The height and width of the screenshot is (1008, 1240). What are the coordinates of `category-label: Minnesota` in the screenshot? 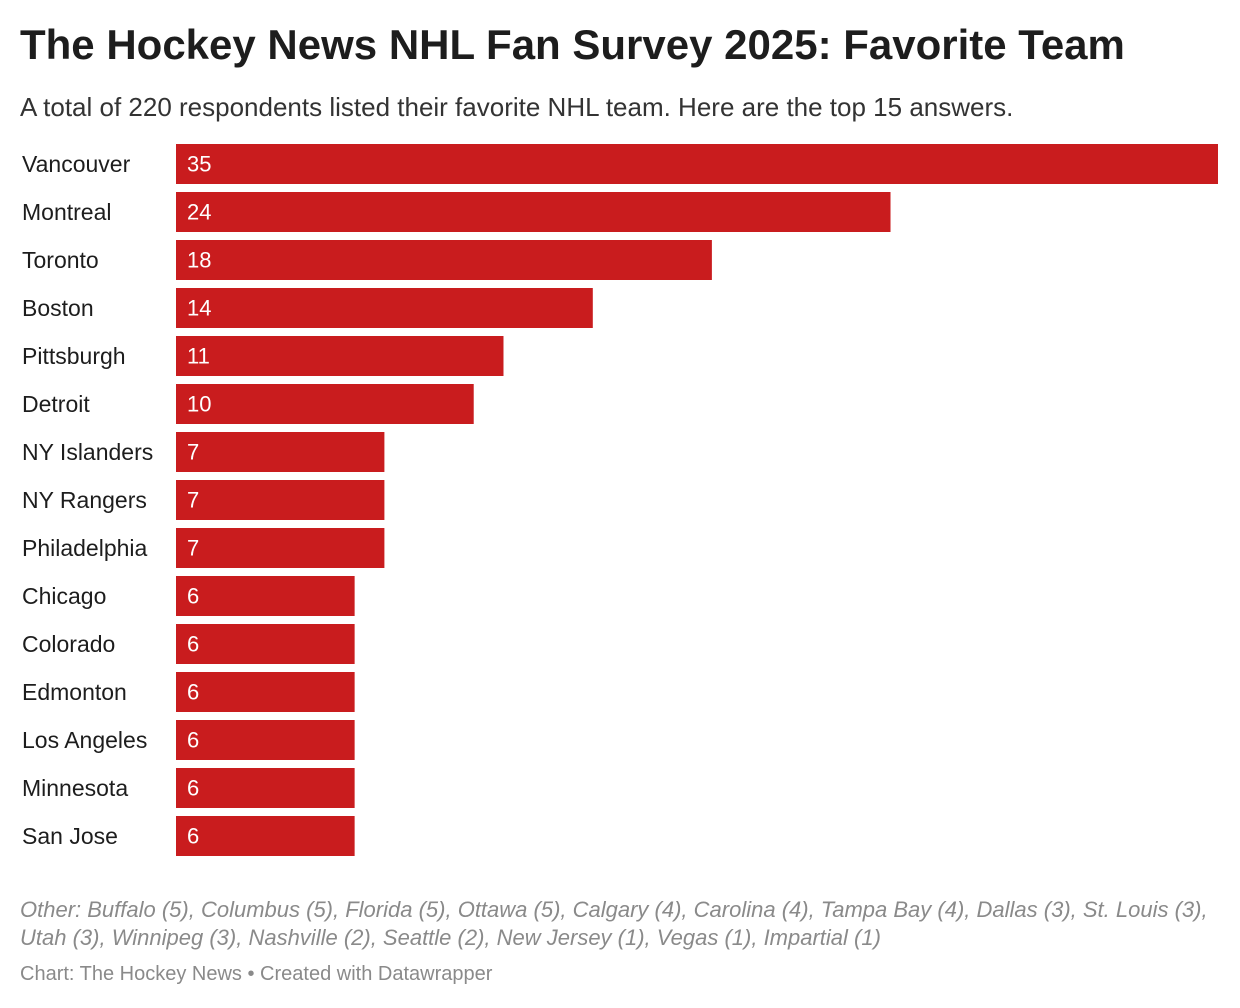 It's located at (75, 788).